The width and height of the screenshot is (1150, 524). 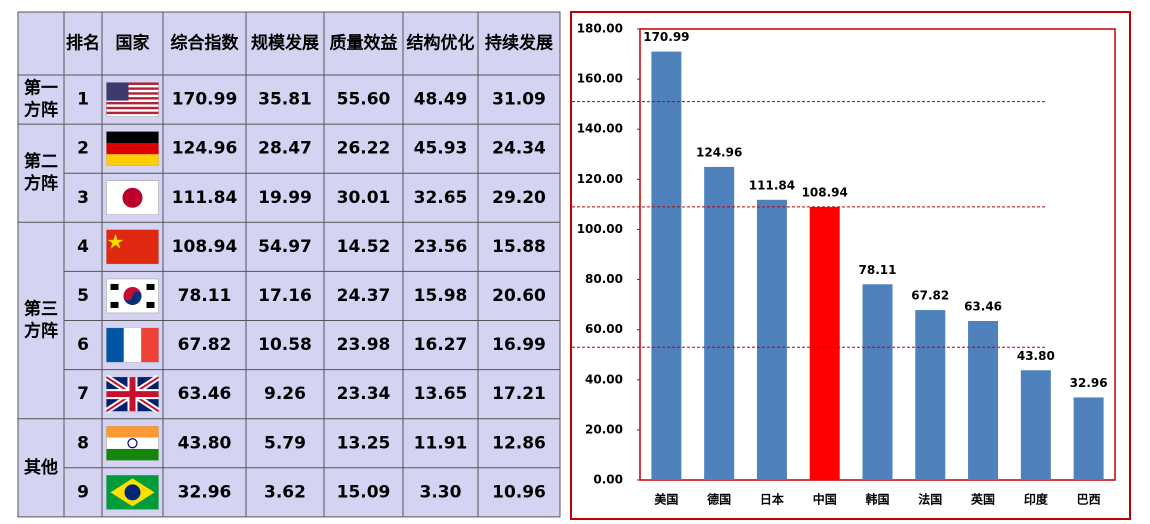 What do you see at coordinates (930, 296) in the screenshot?
I see `data-label: 67.82` at bounding box center [930, 296].